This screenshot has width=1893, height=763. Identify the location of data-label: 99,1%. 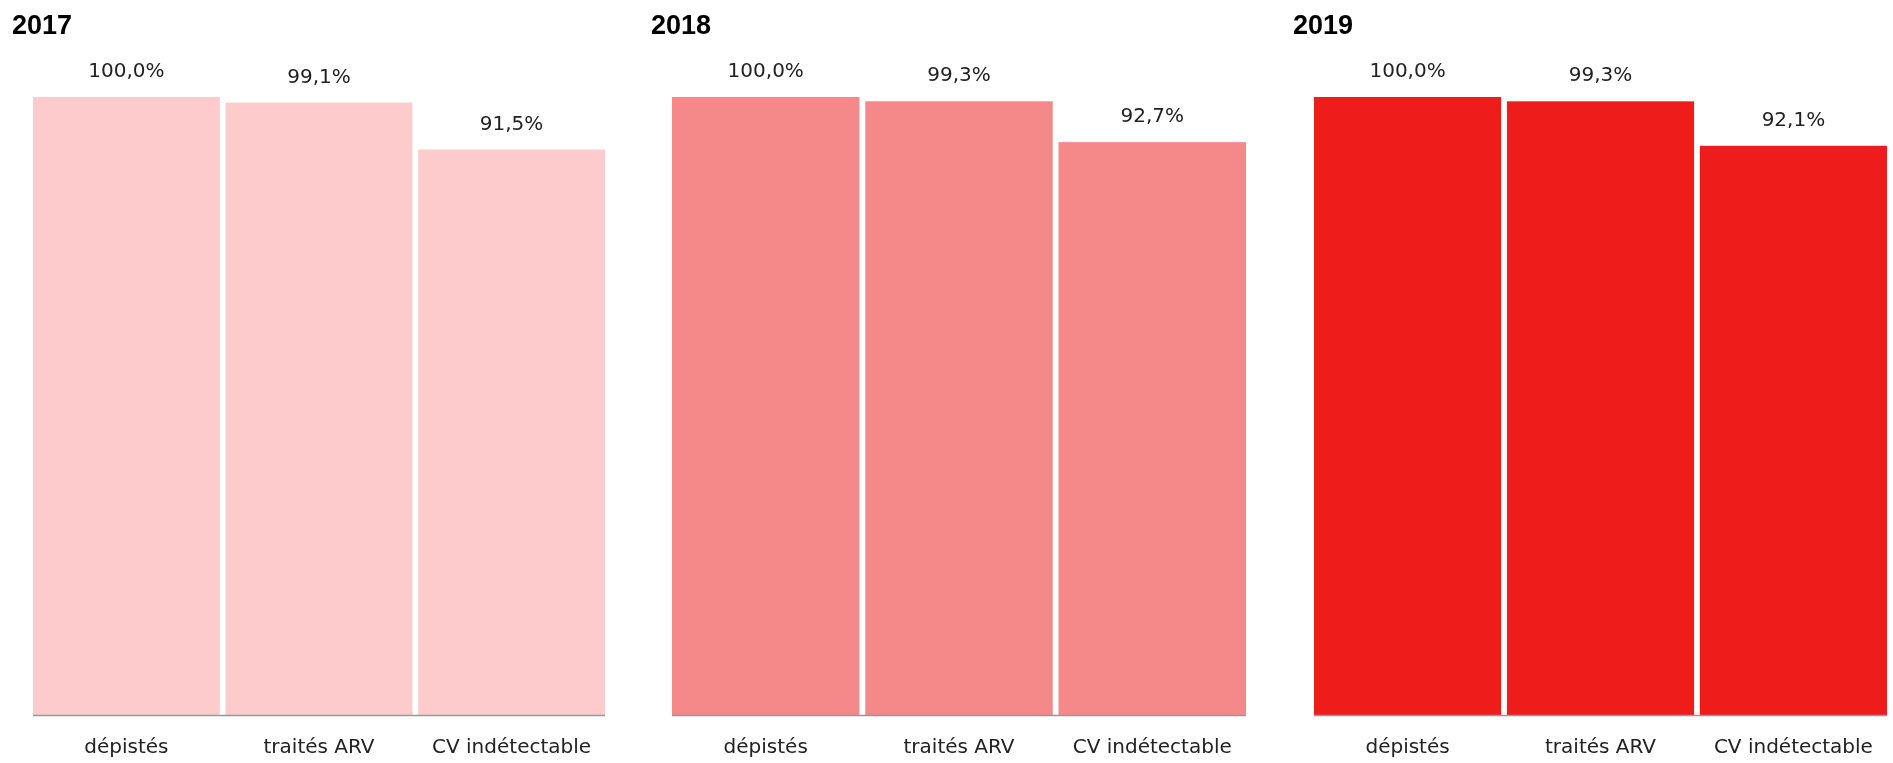
(319, 75).